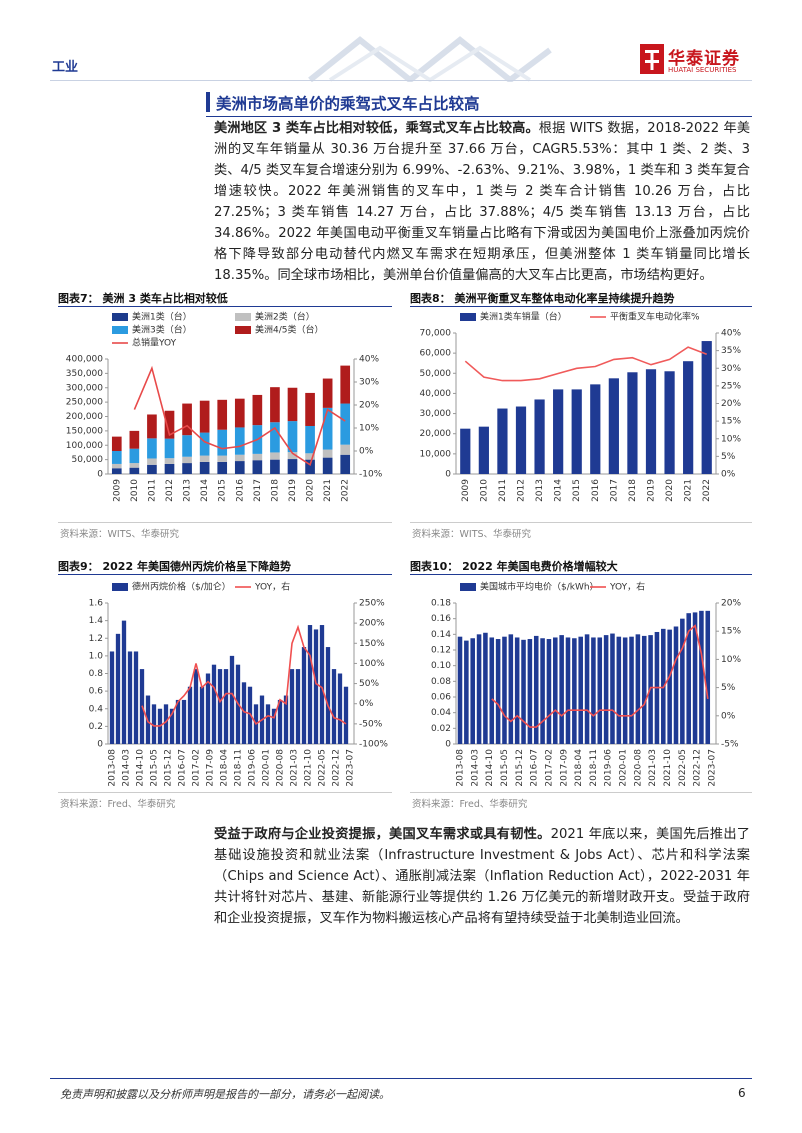 Image resolution: width=802 pixels, height=1133 pixels. I want to click on x-tick-label: 2011, so click(152, 490).